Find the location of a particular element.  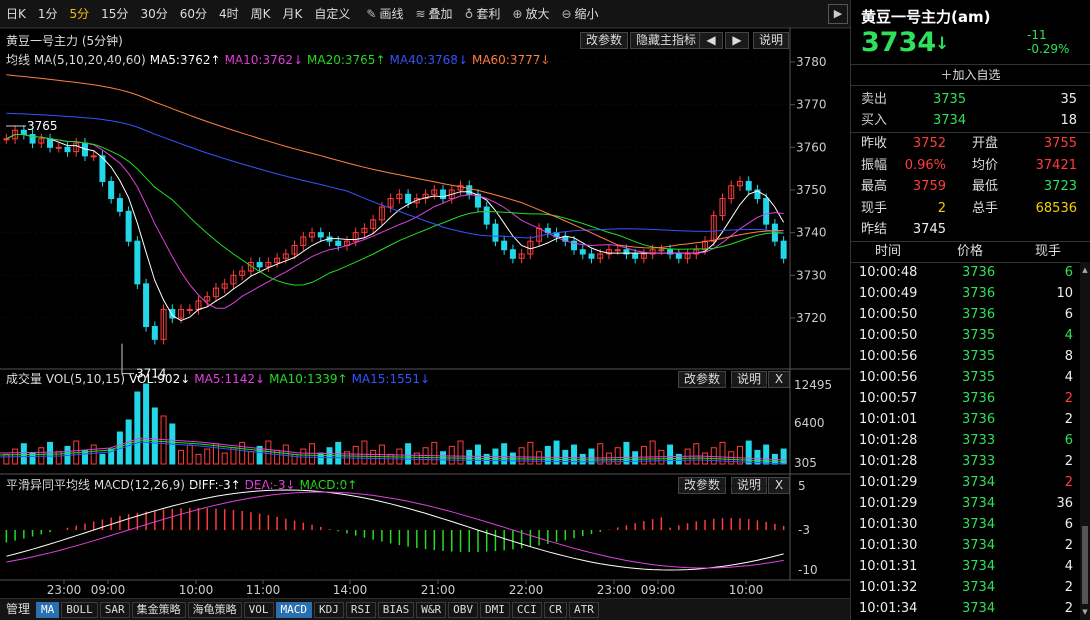

ask-volume: 35 is located at coordinates (1068, 99).